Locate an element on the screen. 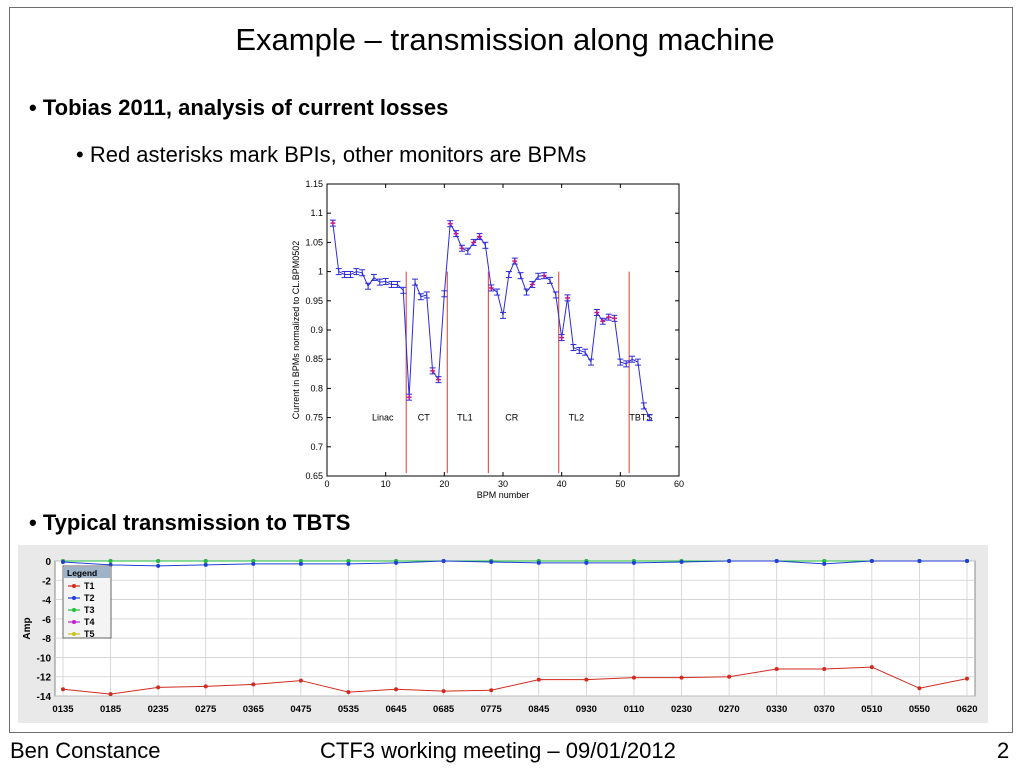 Image resolution: width=1024 pixels, height=768 pixels. y-tick-label: 0 is located at coordinates (48, 562).